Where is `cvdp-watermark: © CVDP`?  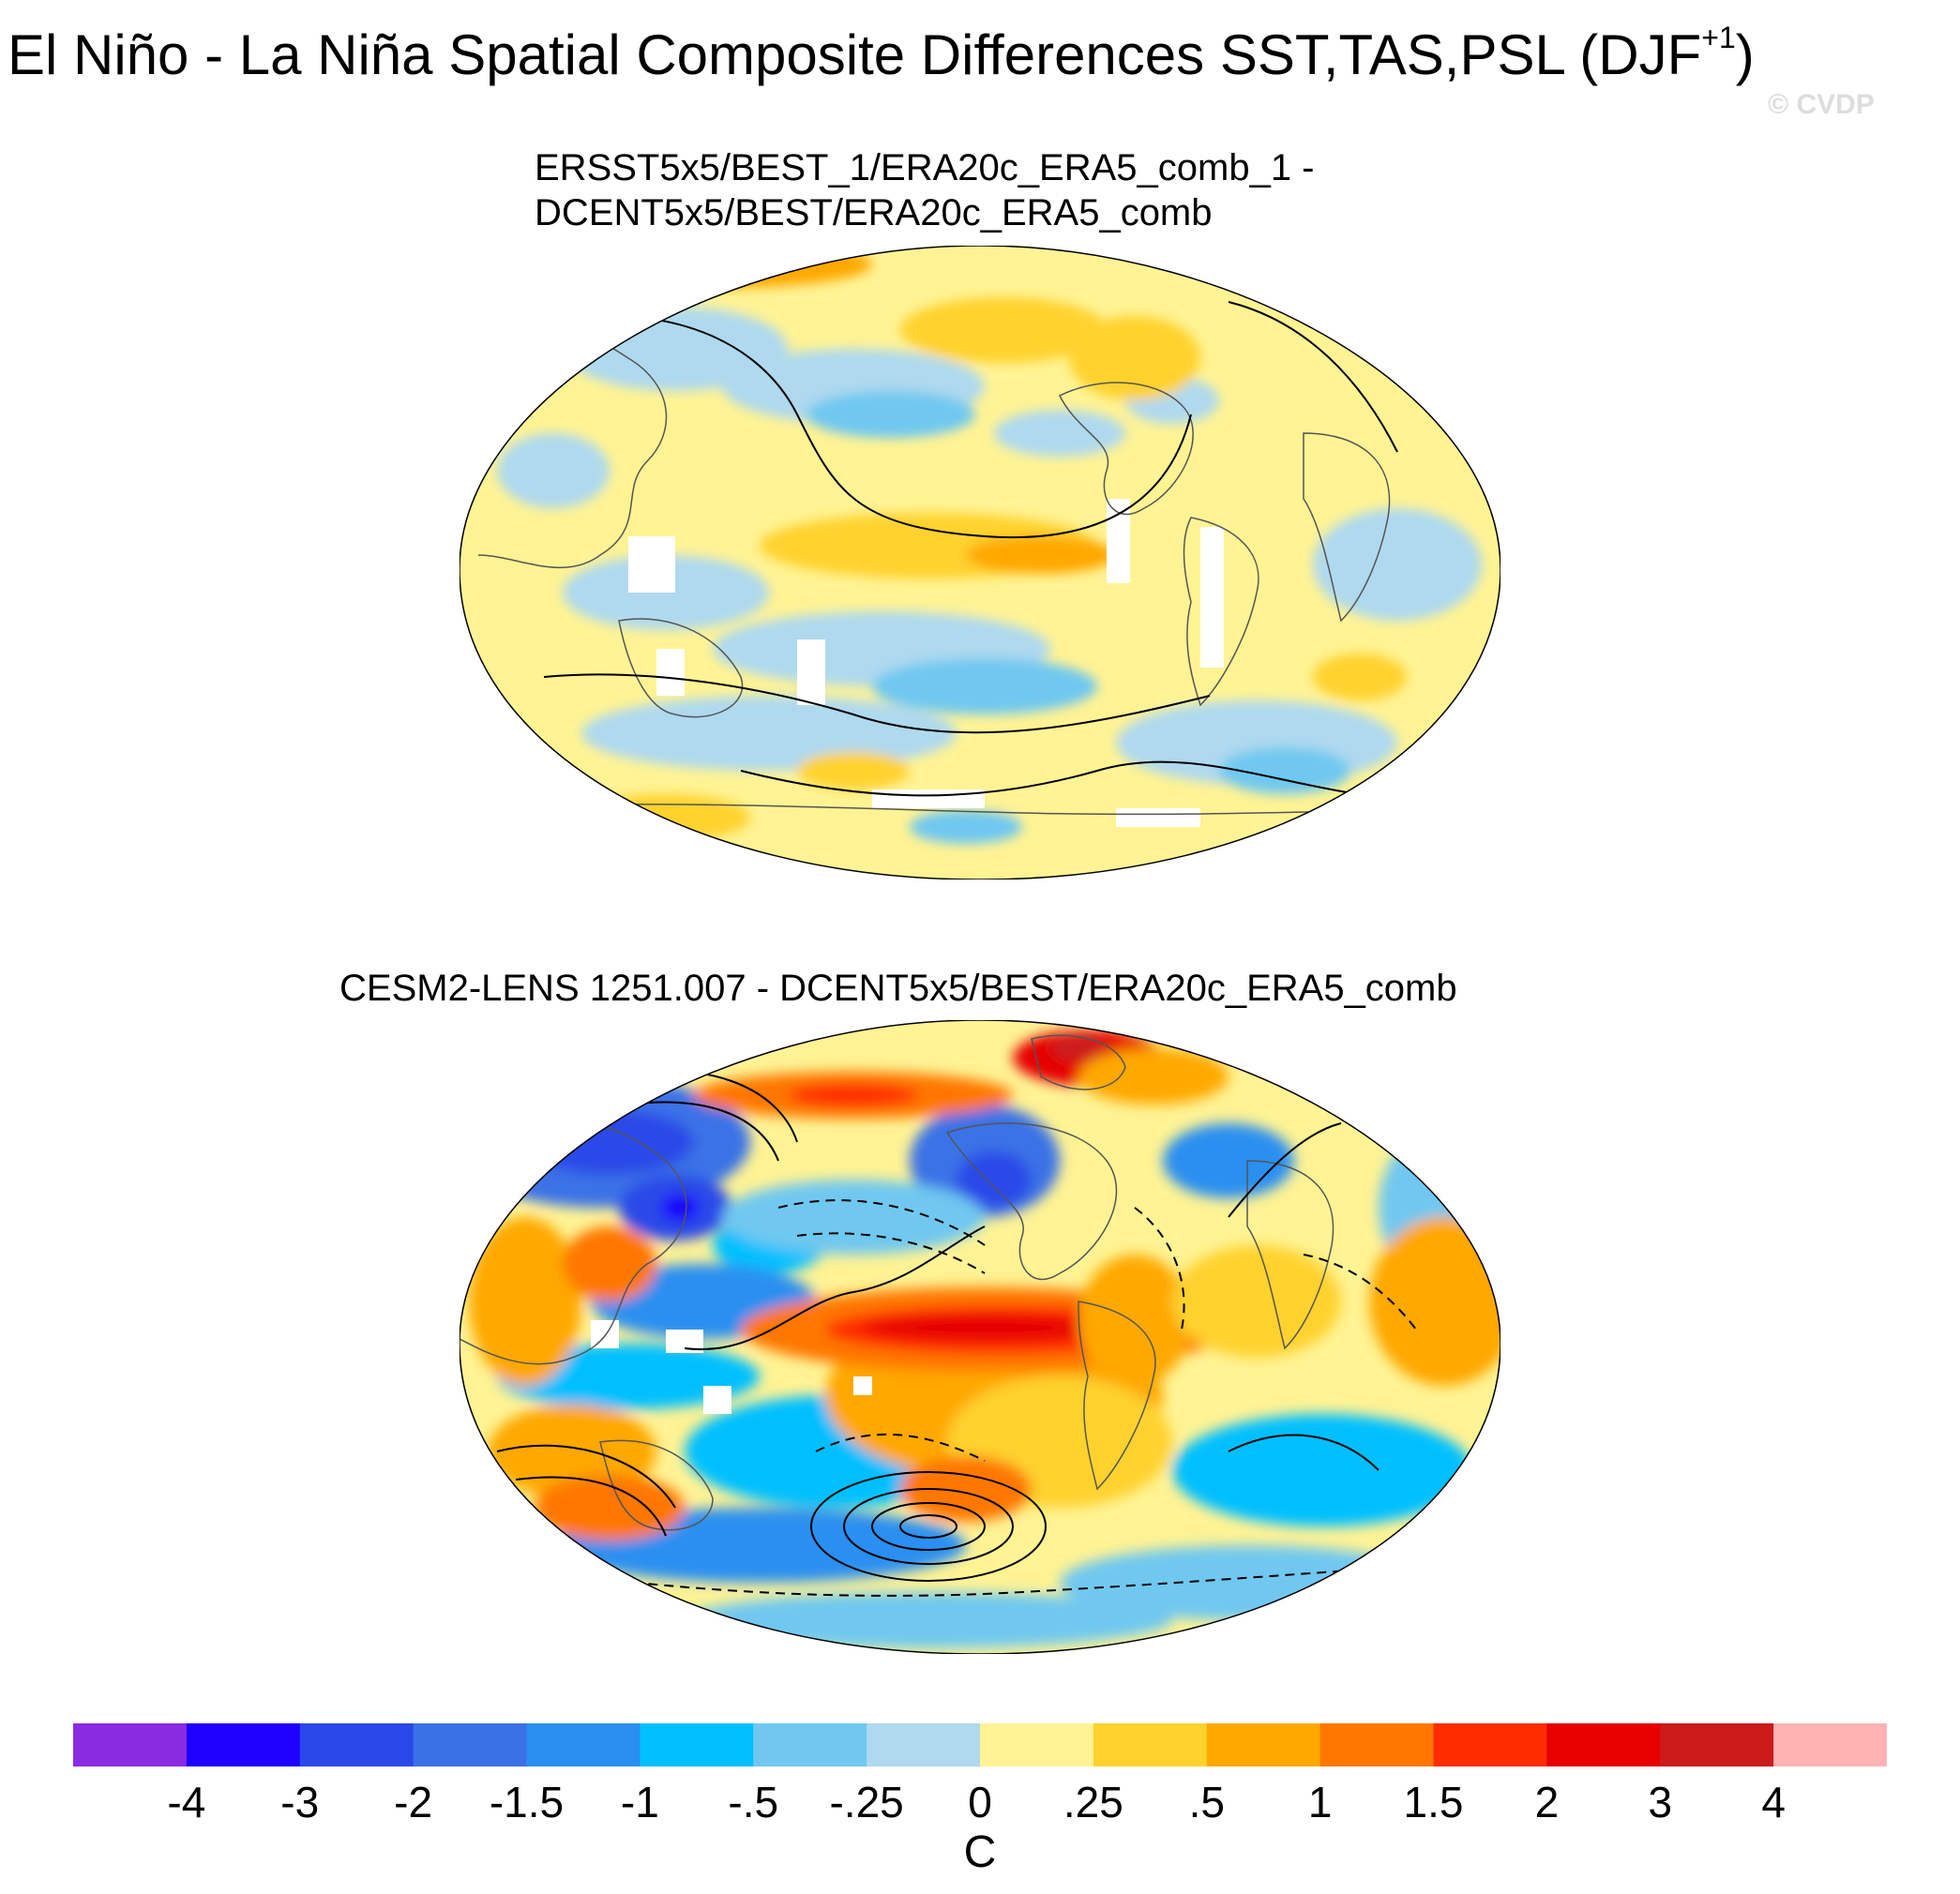
cvdp-watermark: © CVDP is located at coordinates (1821, 104).